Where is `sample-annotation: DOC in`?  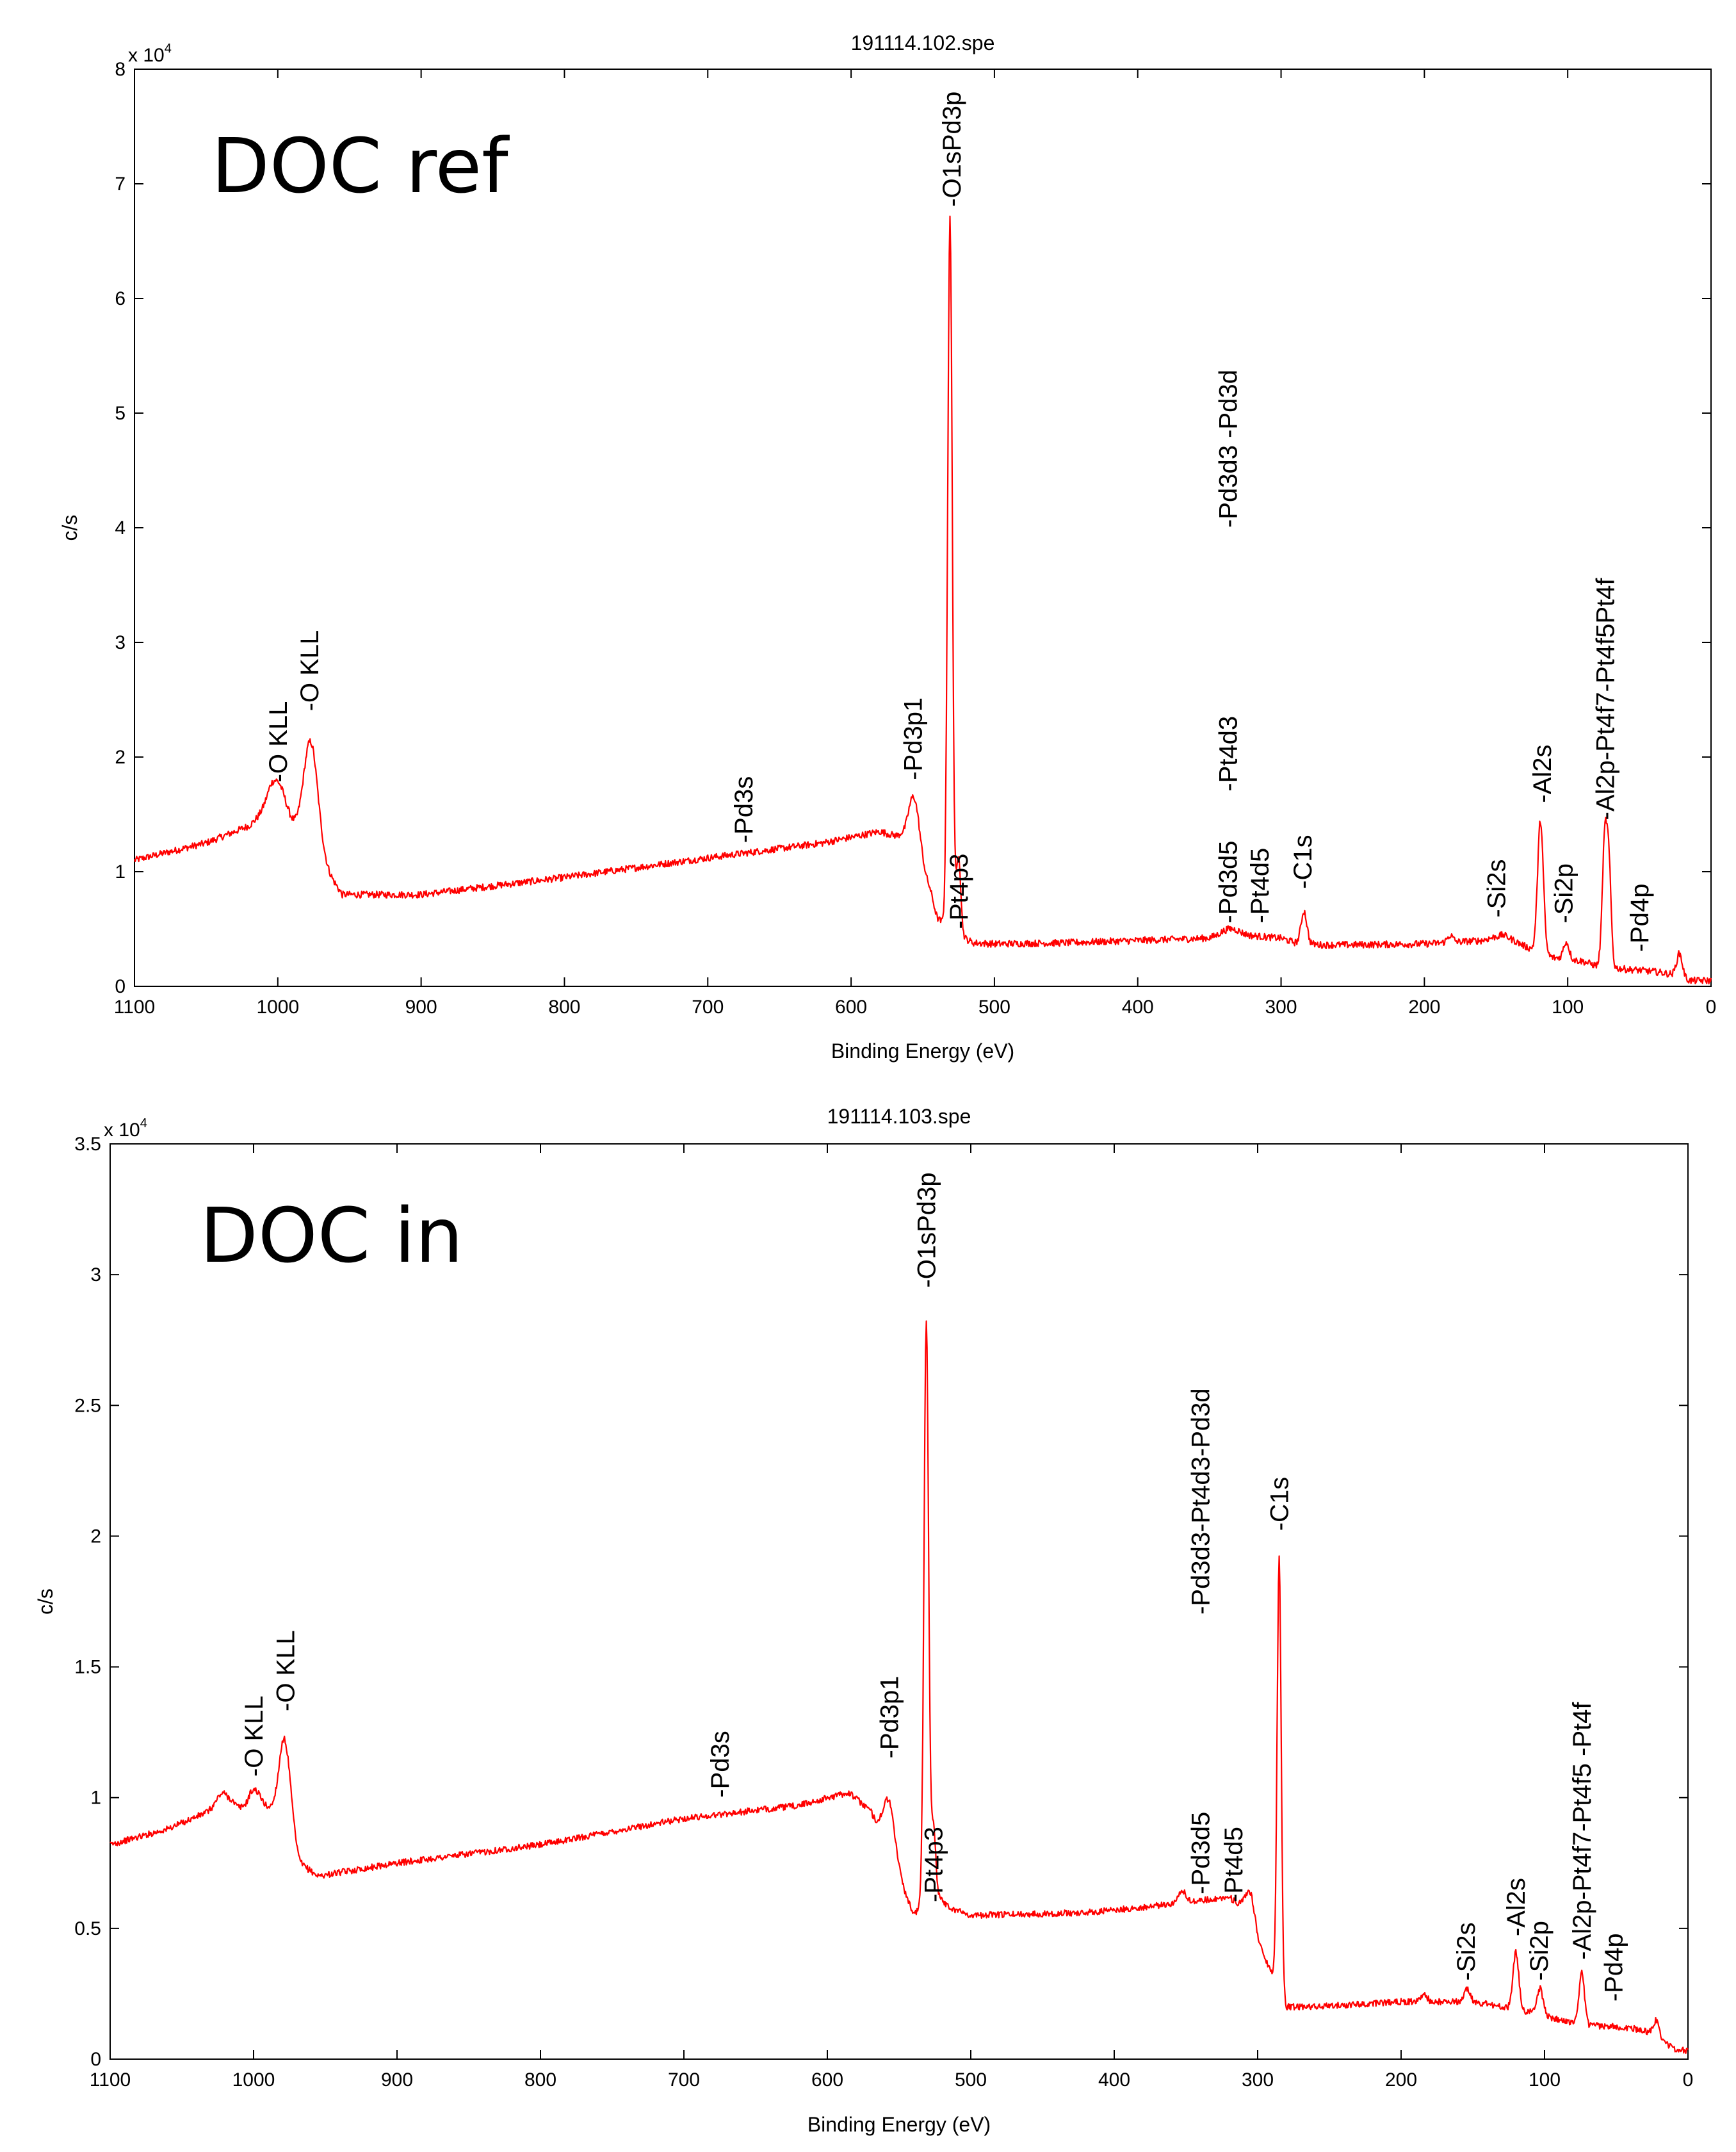 sample-annotation: DOC in is located at coordinates (332, 1235).